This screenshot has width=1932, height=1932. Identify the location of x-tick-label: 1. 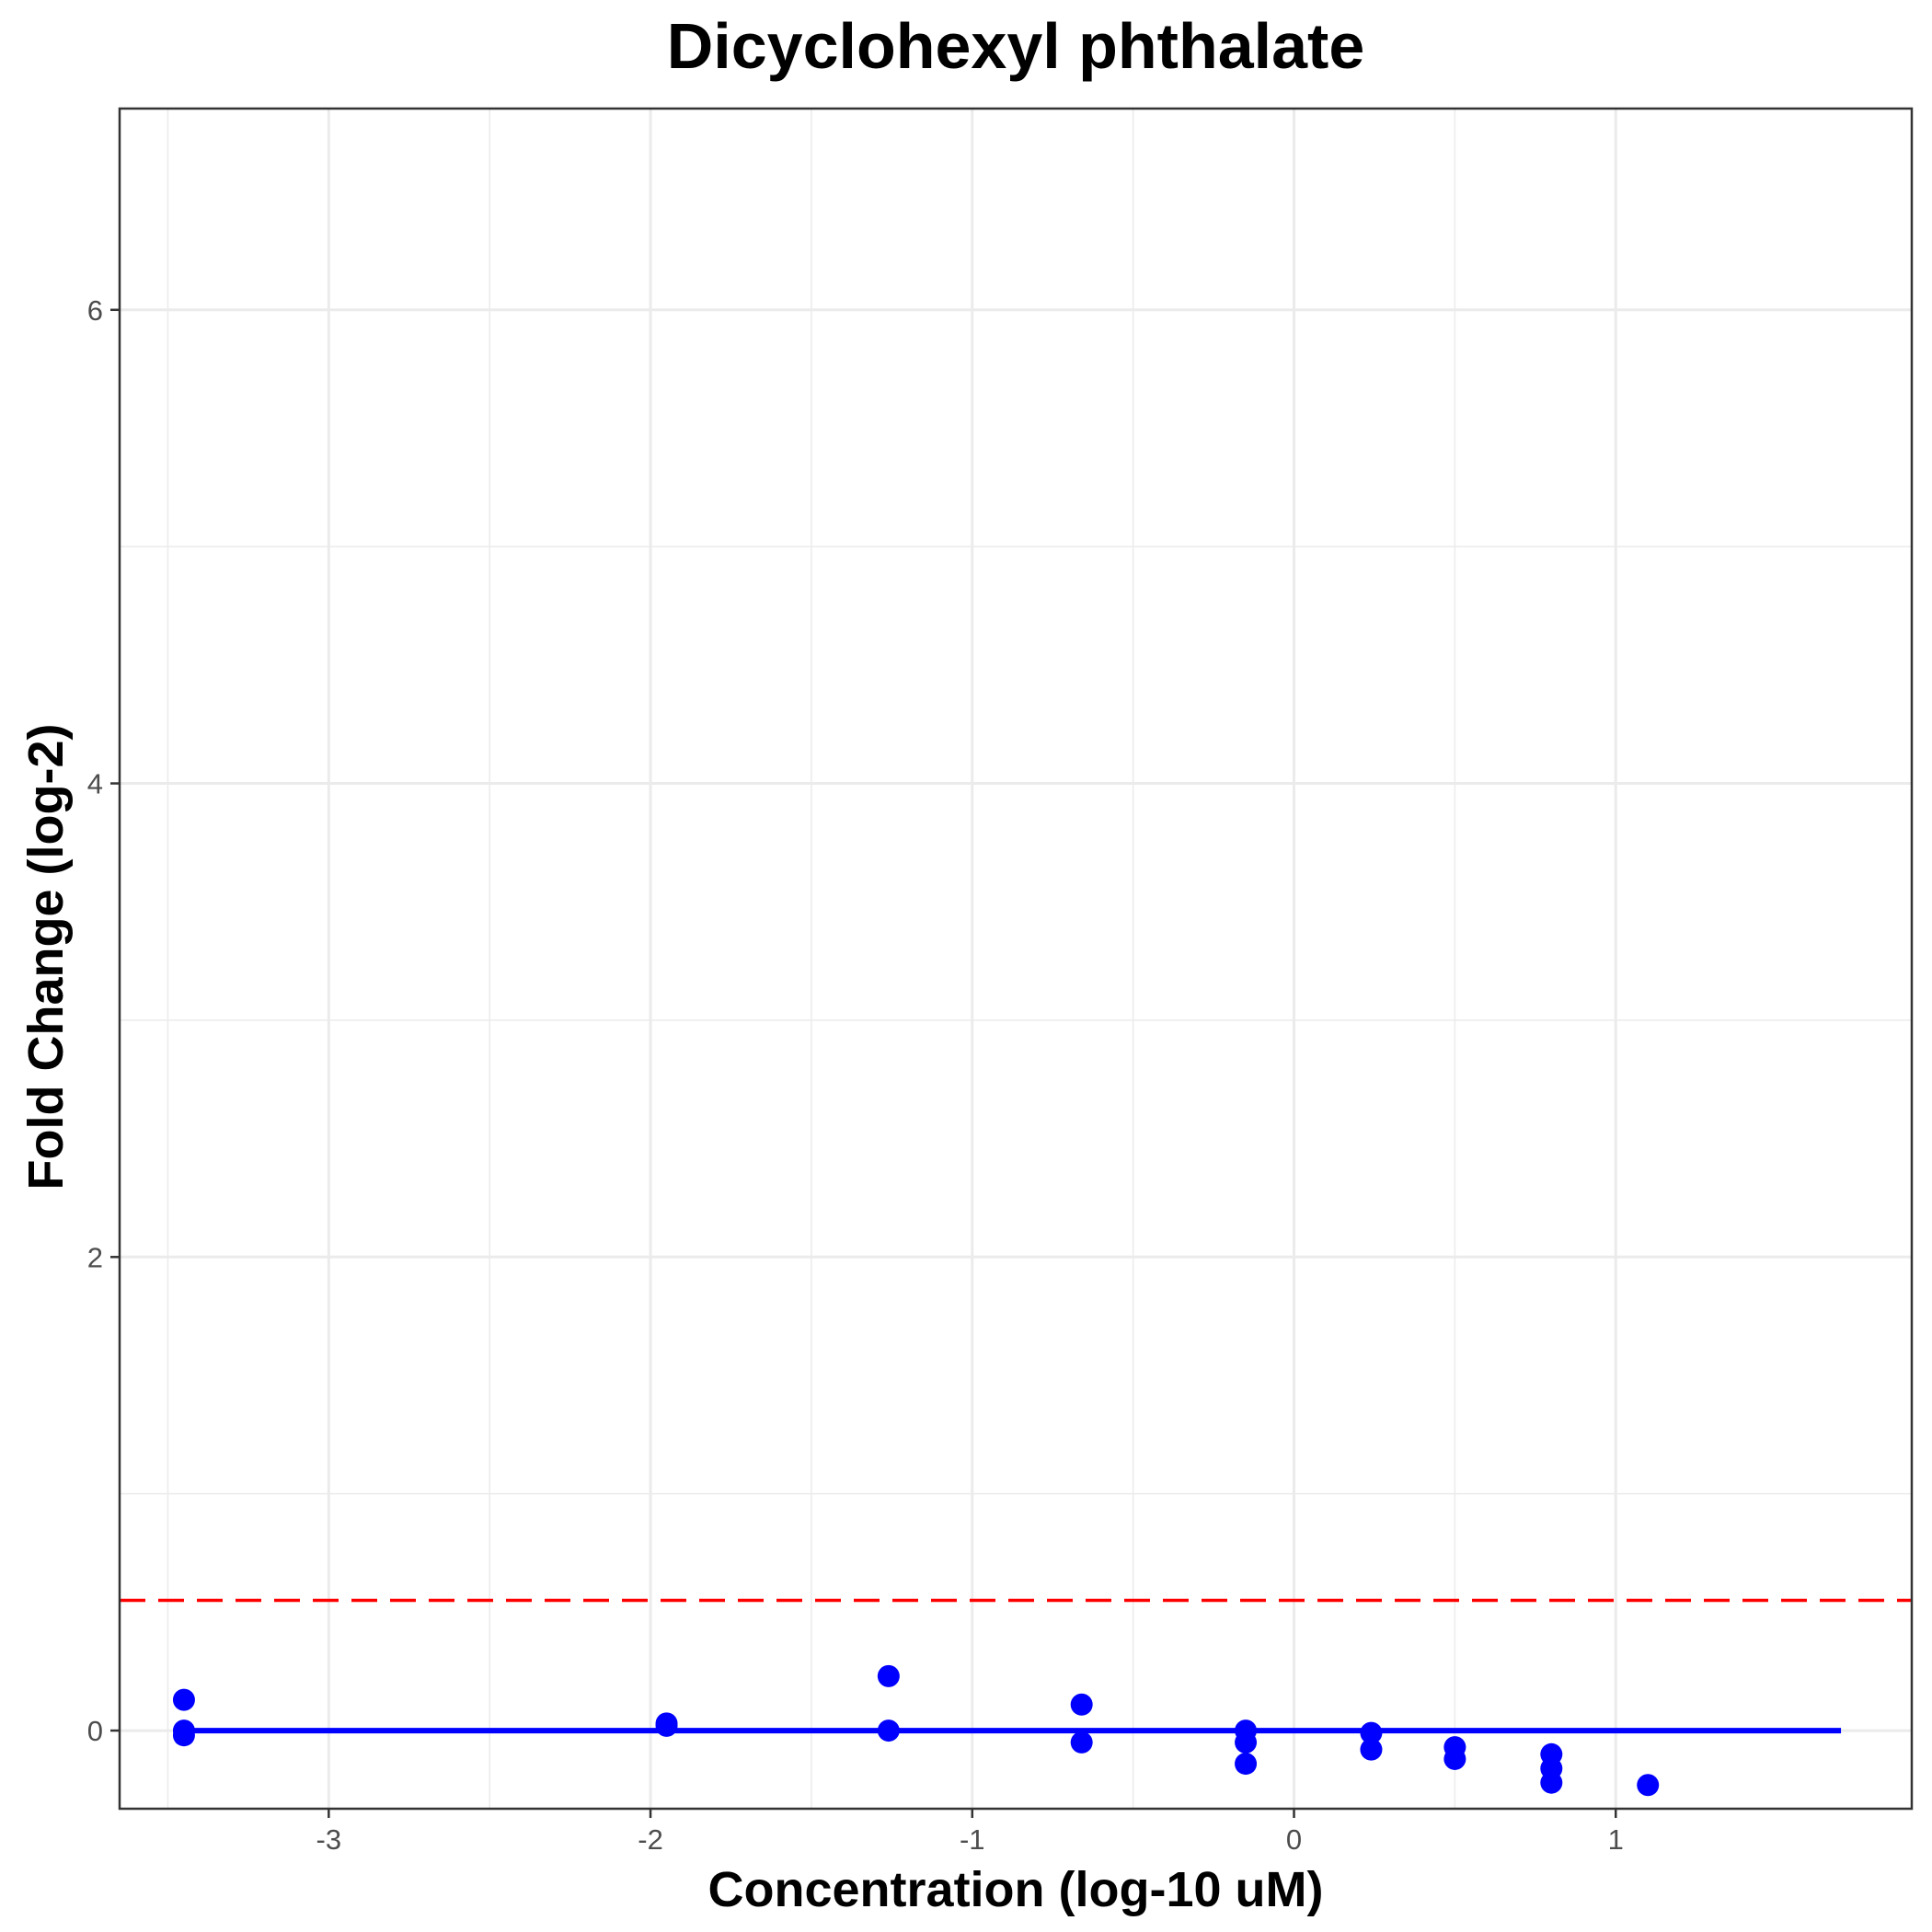
(1616, 1839).